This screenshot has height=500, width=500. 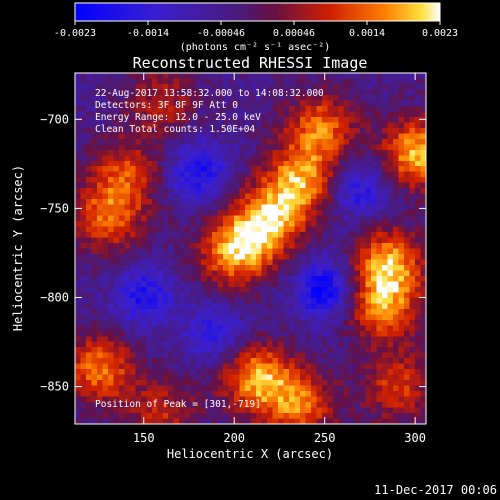 What do you see at coordinates (294, 33) in the screenshot?
I see `colorbar-tick-label: 0.00046` at bounding box center [294, 33].